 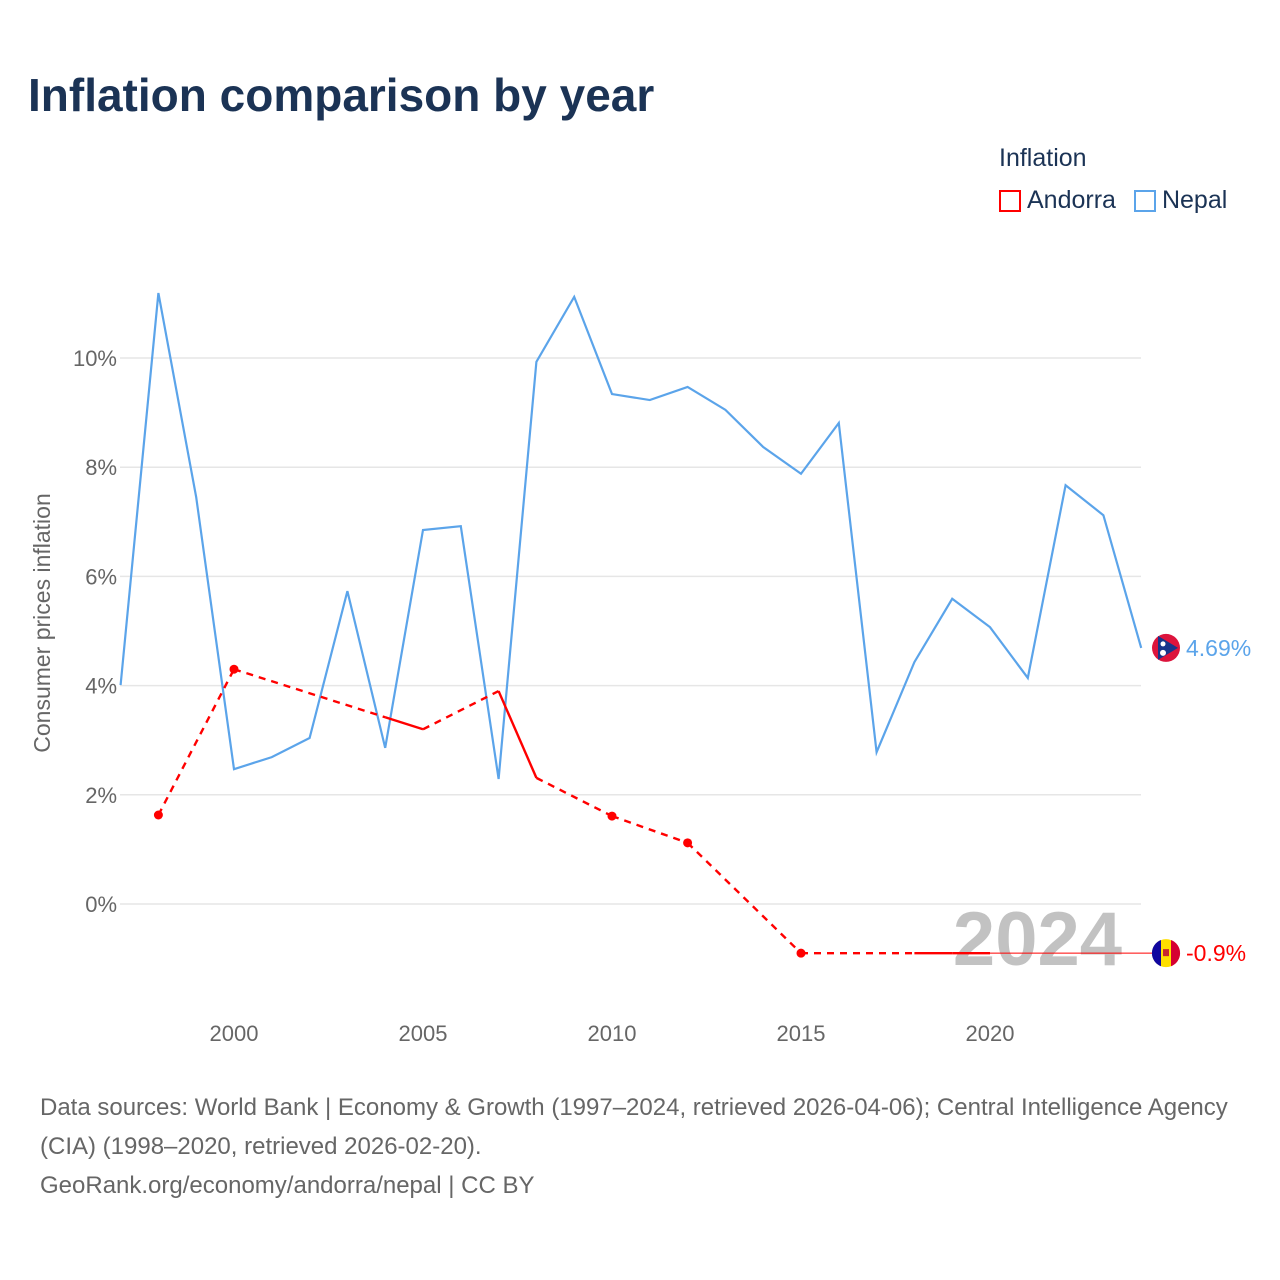 I want to click on x-tick-label: 2000, so click(x=234, y=1033).